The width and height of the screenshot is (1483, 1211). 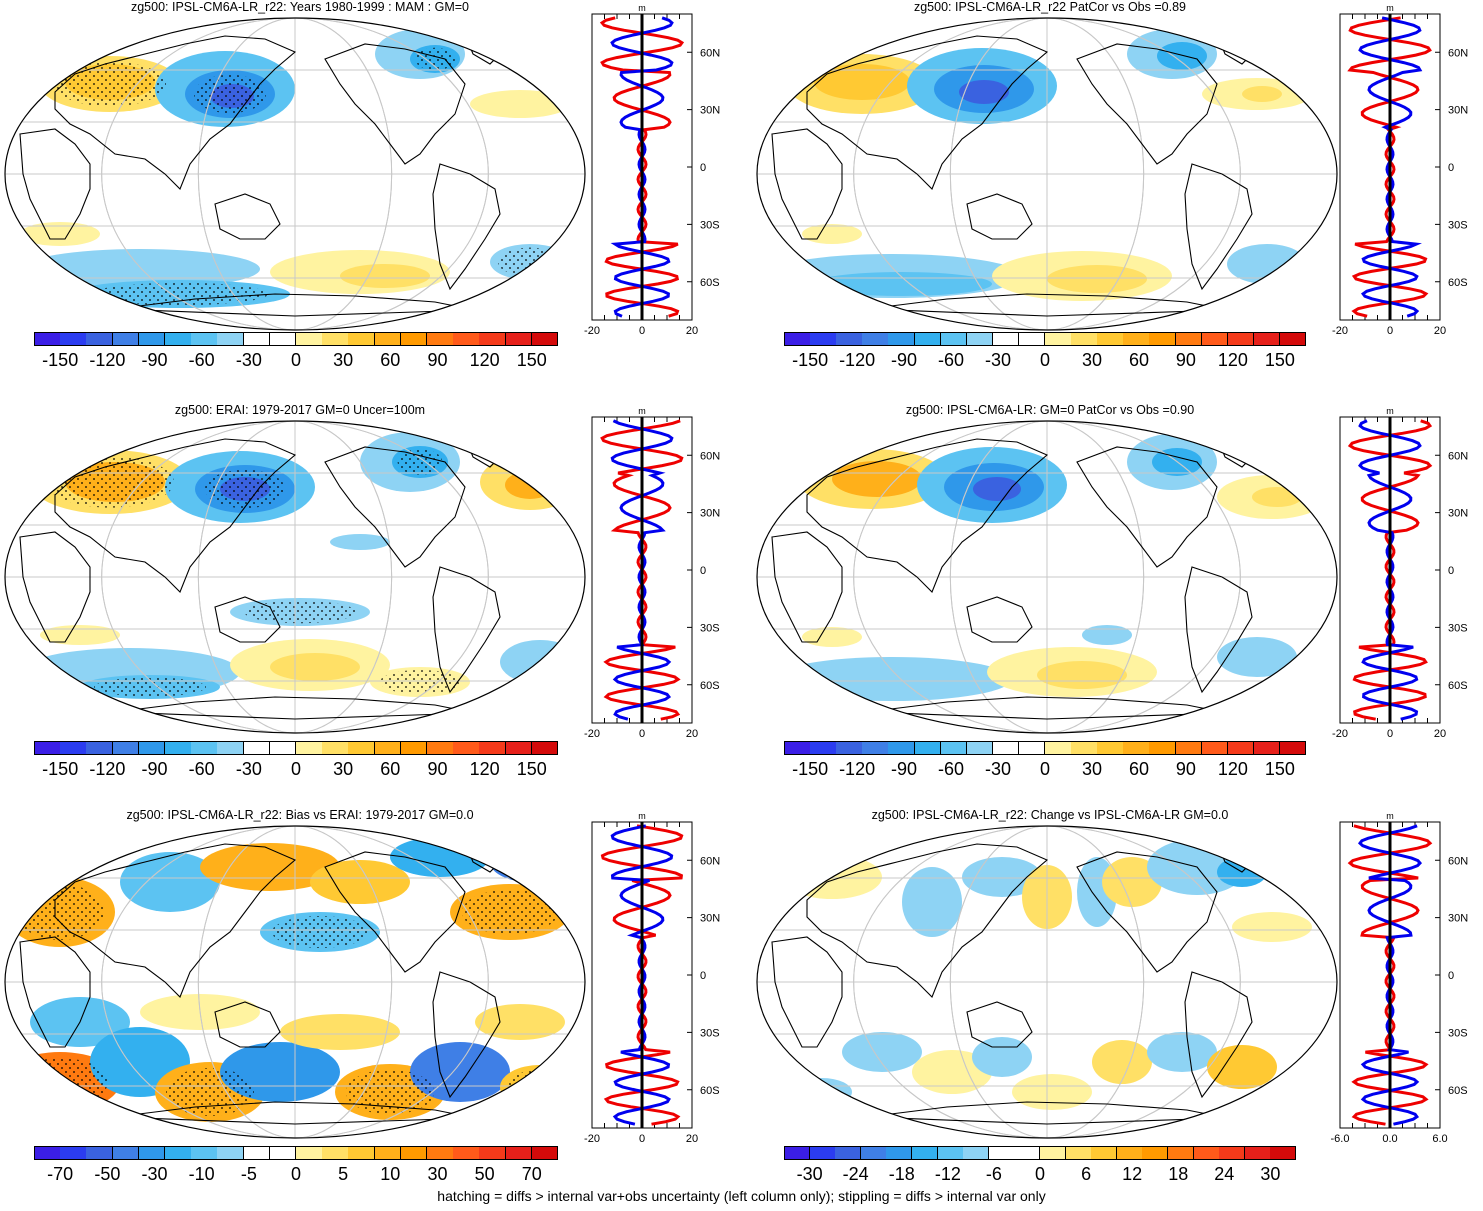 What do you see at coordinates (1458, 456) in the screenshot?
I see `latitude-label: 60N` at bounding box center [1458, 456].